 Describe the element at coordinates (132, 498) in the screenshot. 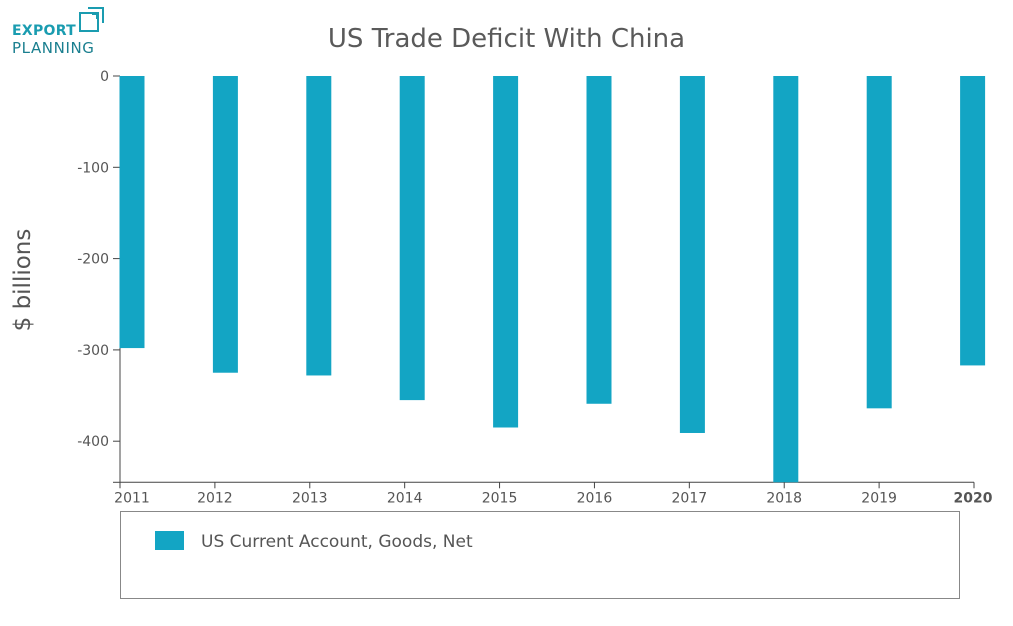

I see `x-tick-label: 2011` at that location.